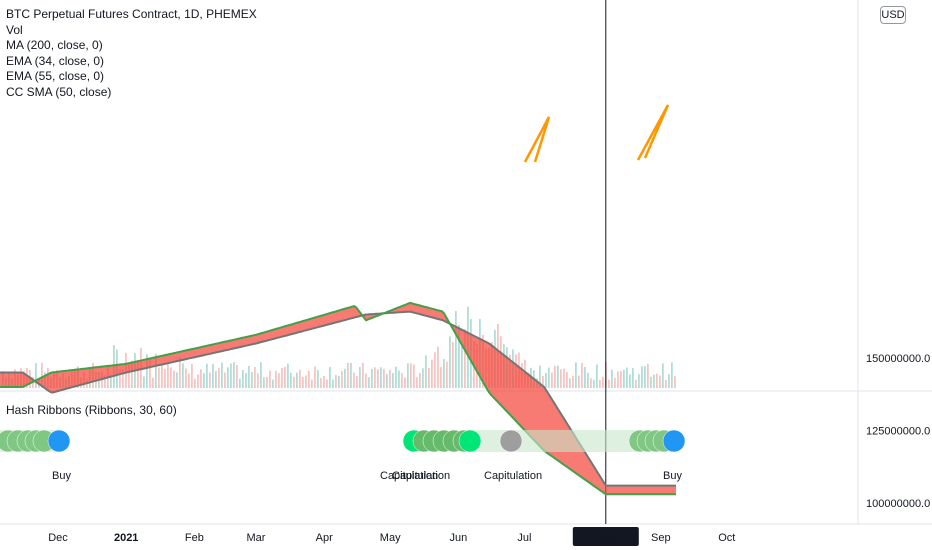  What do you see at coordinates (893, 15) in the screenshot?
I see `currency-button: USD` at bounding box center [893, 15].